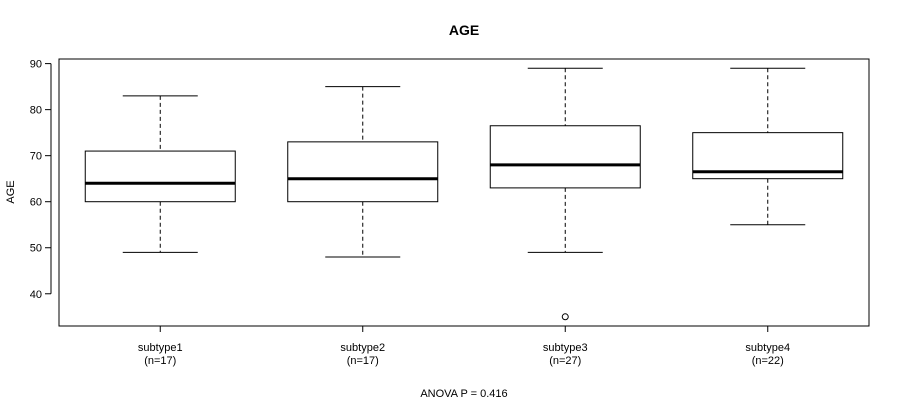 The image size is (900, 400). I want to click on box-subtype1, so click(160, 174).